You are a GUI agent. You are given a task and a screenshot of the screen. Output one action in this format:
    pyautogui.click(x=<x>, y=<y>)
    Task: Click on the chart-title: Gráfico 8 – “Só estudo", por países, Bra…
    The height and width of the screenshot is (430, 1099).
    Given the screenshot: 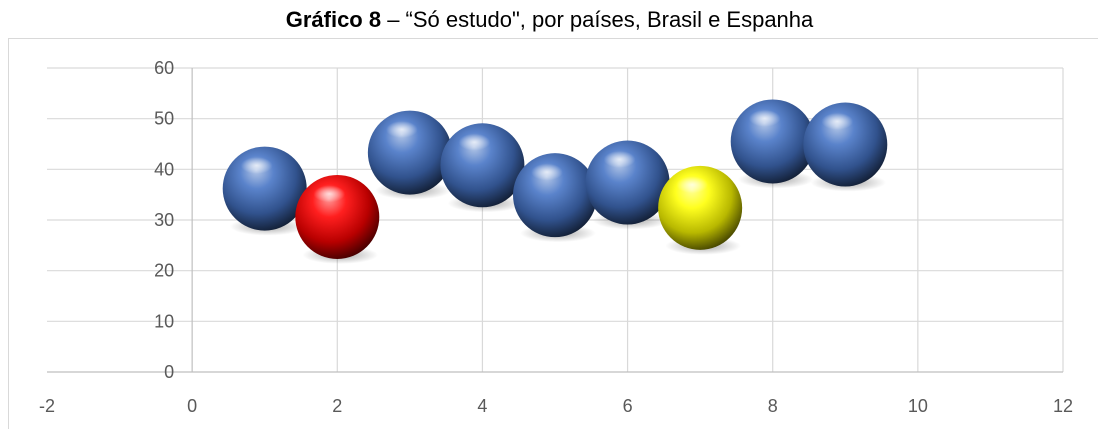 What is the action you would take?
    pyautogui.click(x=549, y=20)
    